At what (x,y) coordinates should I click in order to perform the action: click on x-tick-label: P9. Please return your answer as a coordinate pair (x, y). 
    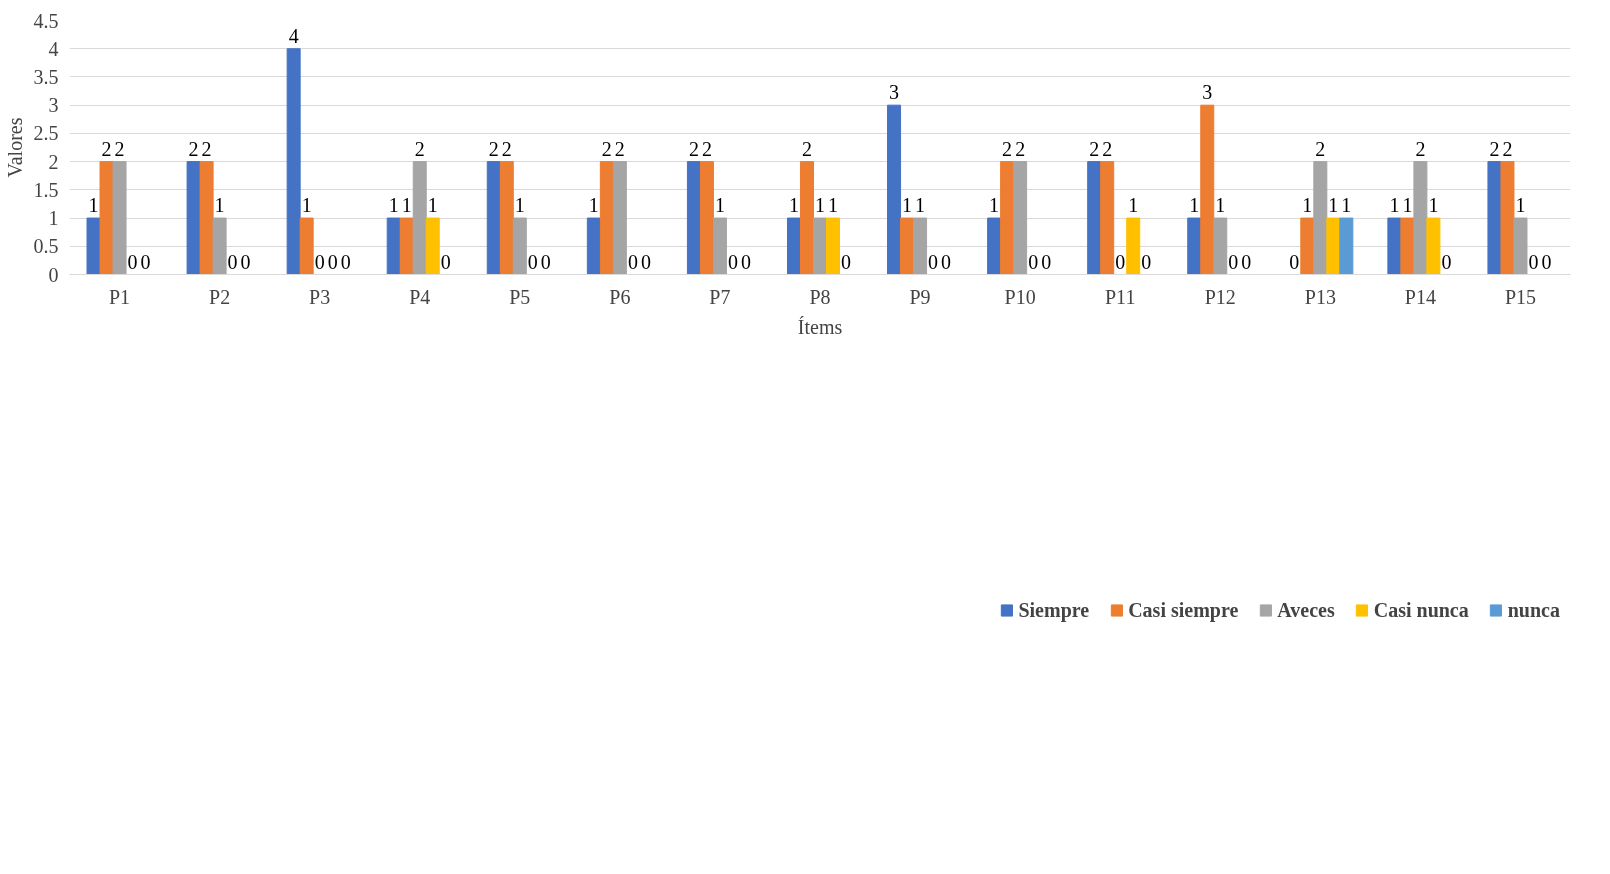
    Looking at the image, I should click on (920, 296).